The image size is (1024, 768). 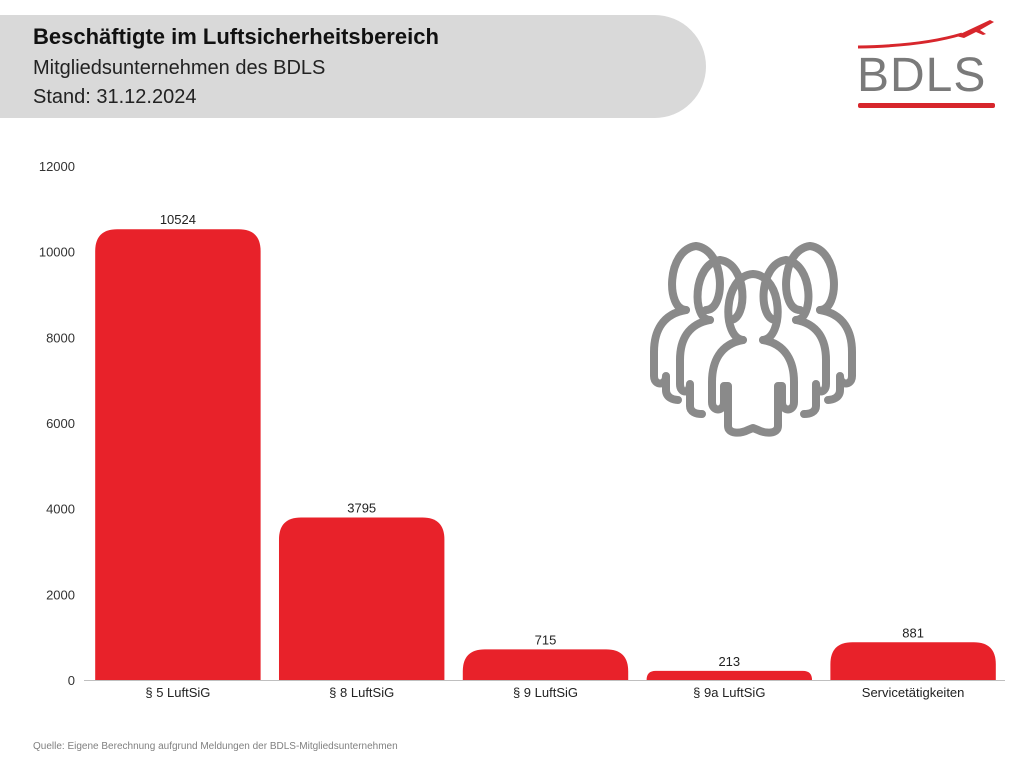 What do you see at coordinates (57, 252) in the screenshot?
I see `y-tick-label: 10000` at bounding box center [57, 252].